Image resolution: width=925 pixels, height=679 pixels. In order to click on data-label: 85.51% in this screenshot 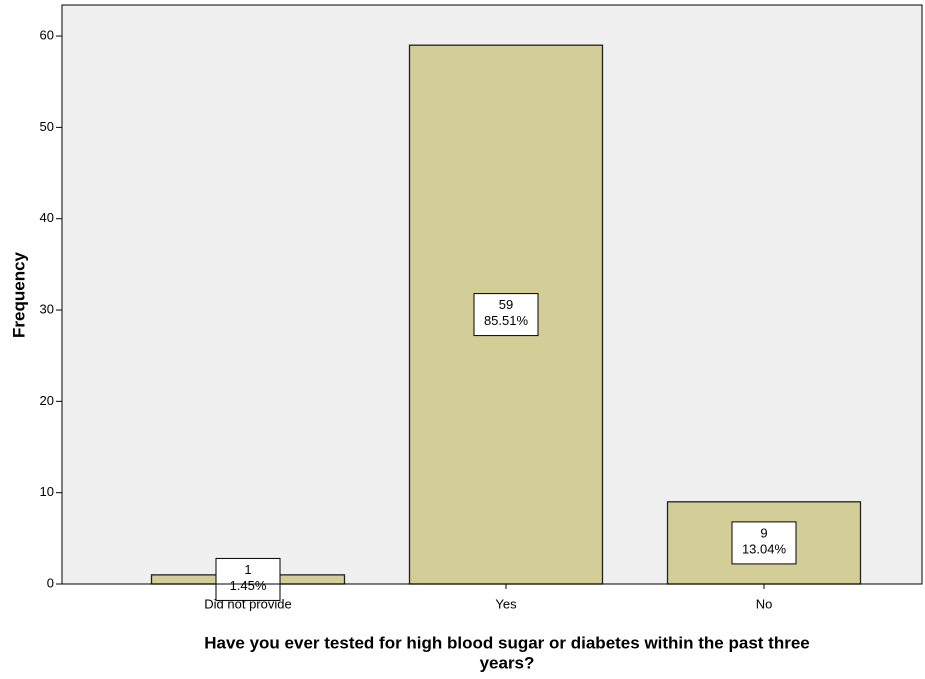, I will do `click(506, 320)`.